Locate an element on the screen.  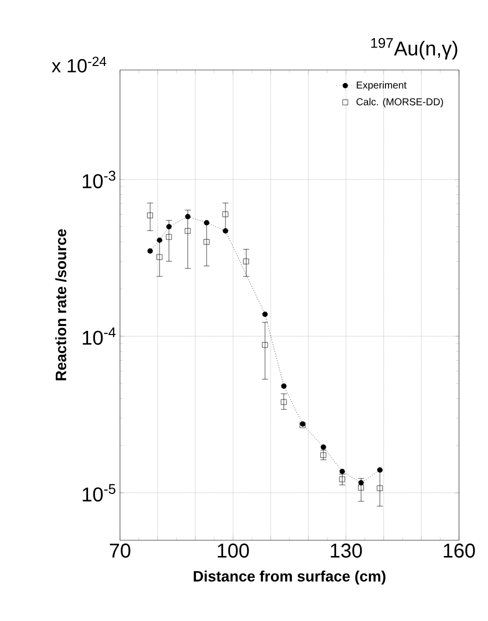
x-tick-label: 160 is located at coordinates (459, 551).